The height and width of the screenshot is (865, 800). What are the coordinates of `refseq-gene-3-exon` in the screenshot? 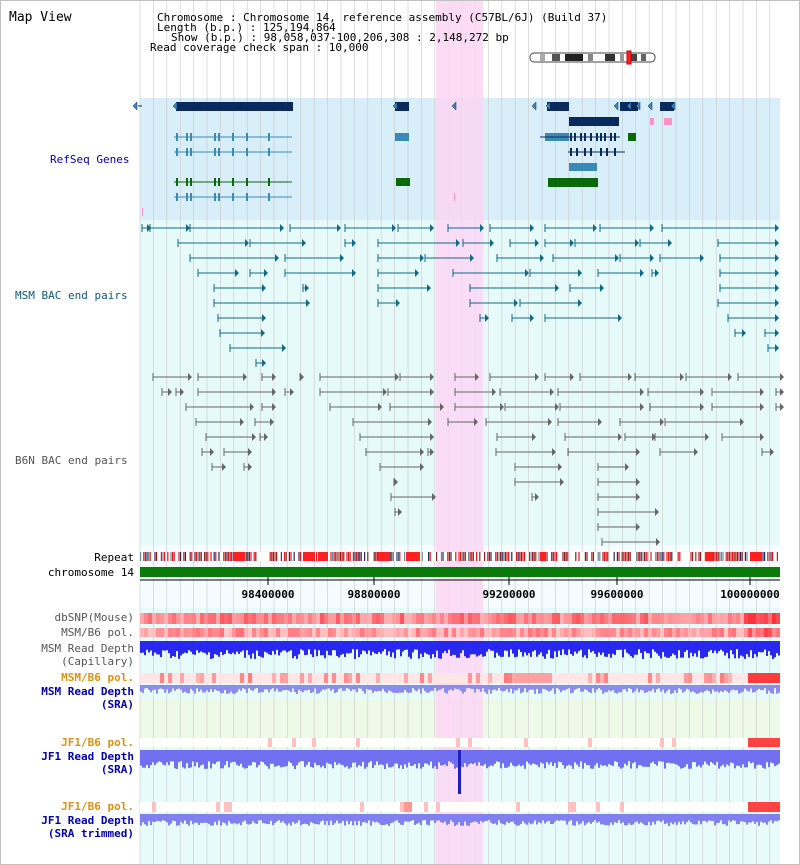 It's located at (233, 182).